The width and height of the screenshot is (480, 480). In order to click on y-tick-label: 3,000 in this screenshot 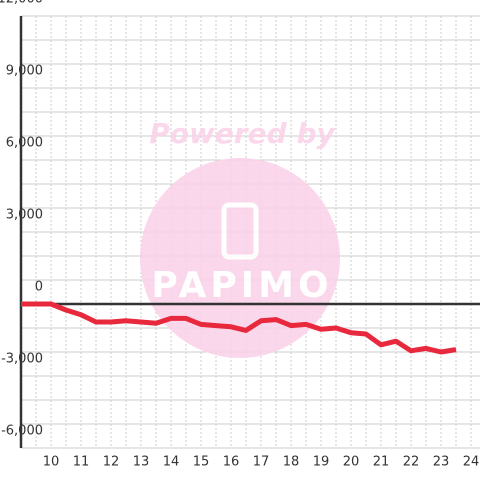, I will do `click(24, 215)`.